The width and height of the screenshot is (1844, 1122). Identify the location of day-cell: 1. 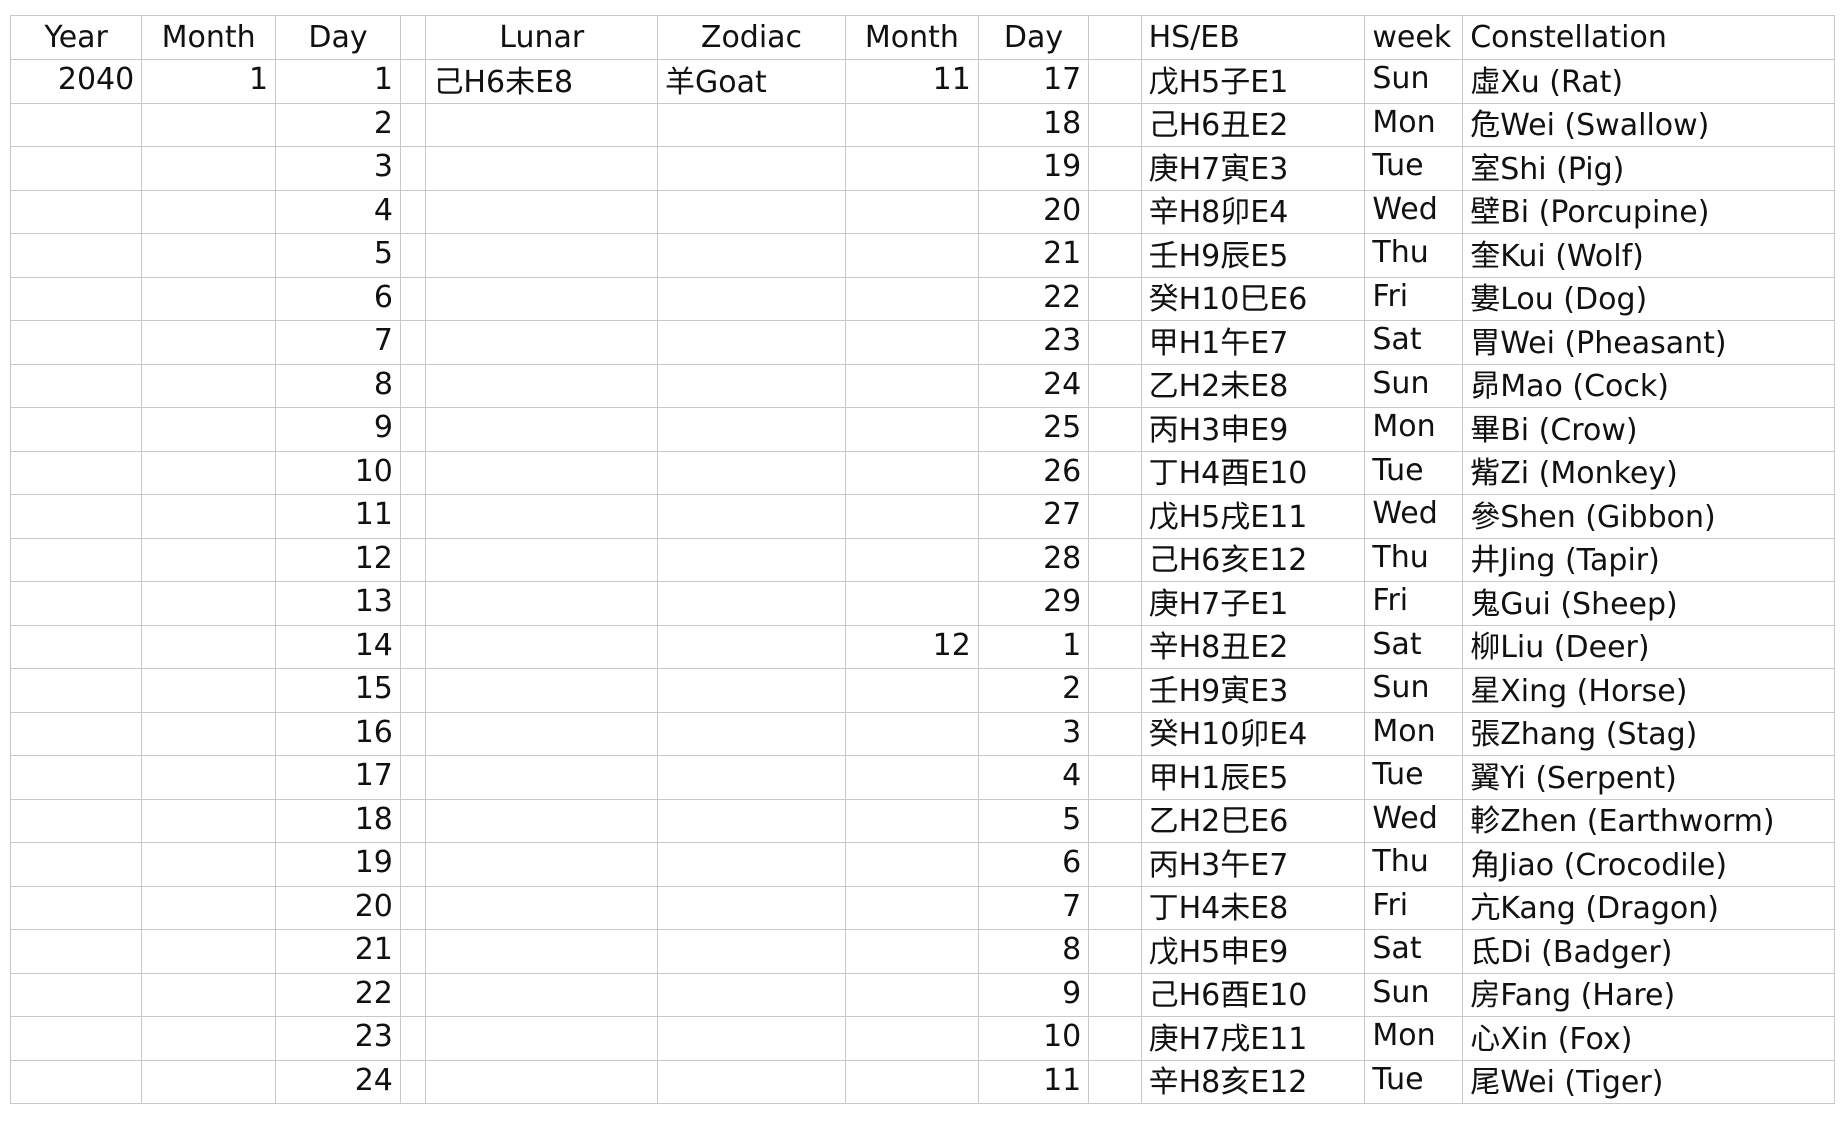
(338, 81).